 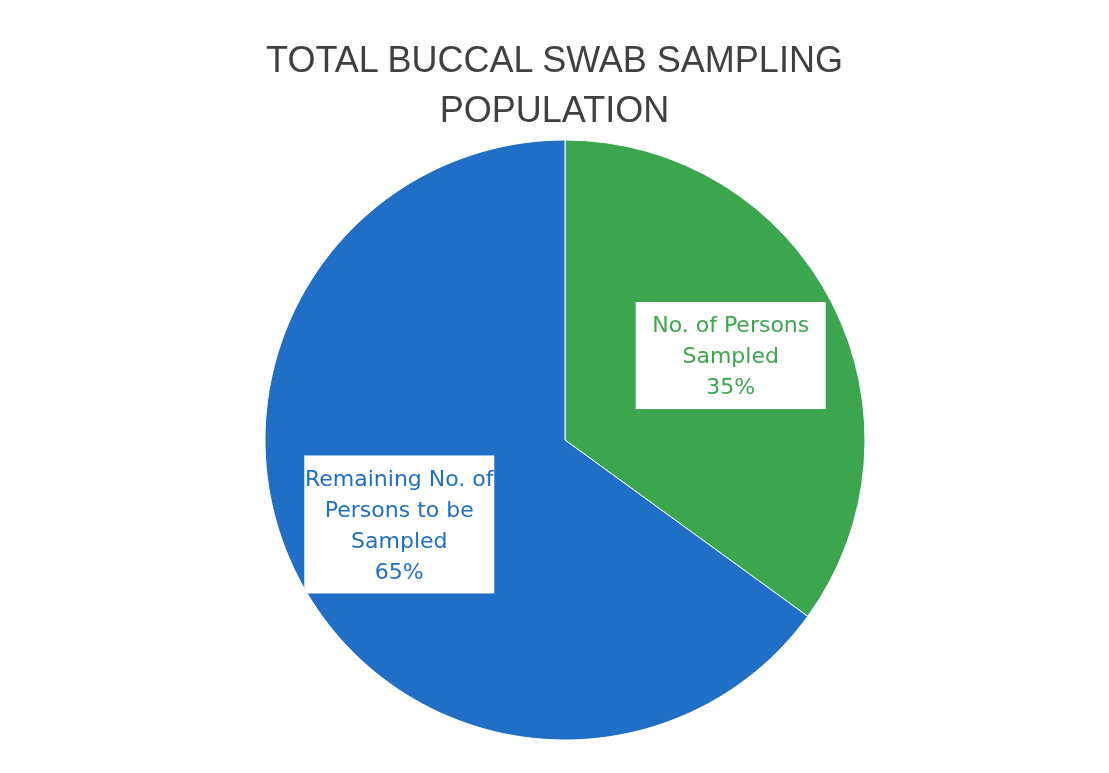 What do you see at coordinates (554, 84) in the screenshot?
I see `chart-title: TOTAL BUCCAL SWAB SAMPLING POPULATION` at bounding box center [554, 84].